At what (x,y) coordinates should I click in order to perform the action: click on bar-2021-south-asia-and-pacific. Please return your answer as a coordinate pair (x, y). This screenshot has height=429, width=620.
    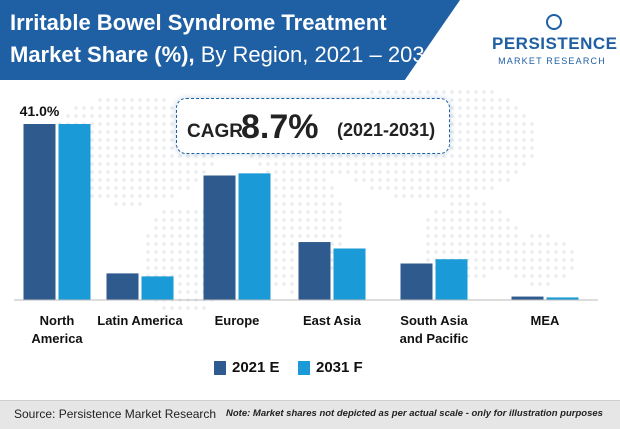
    Looking at the image, I should click on (416, 281).